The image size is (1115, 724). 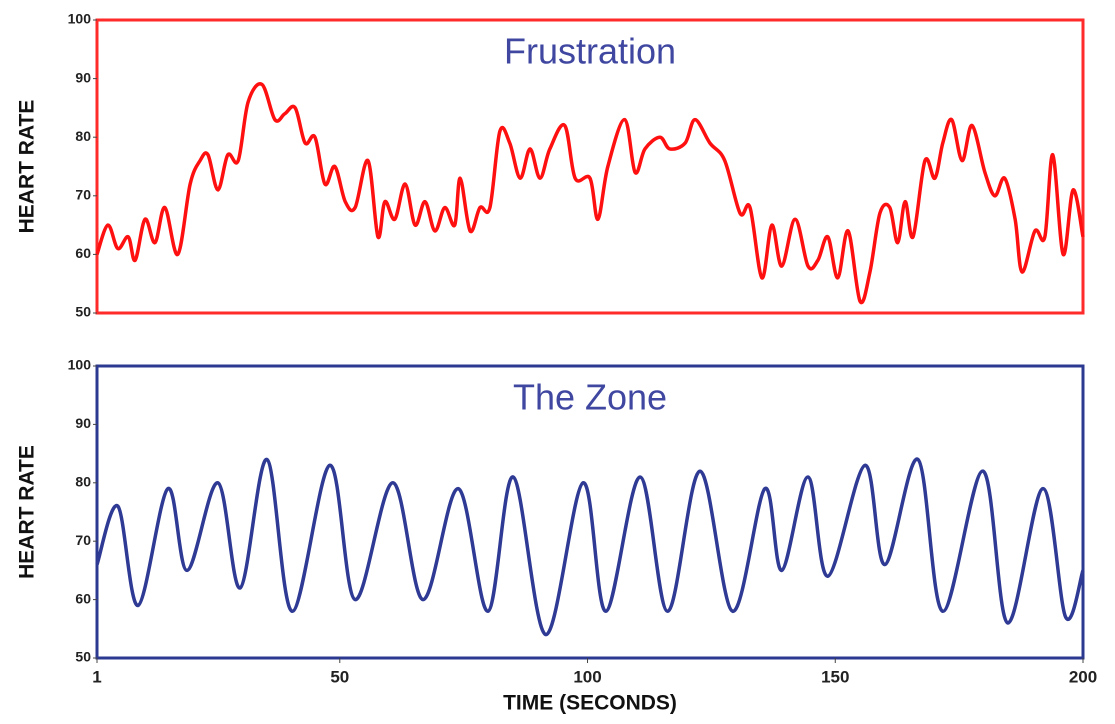 I want to click on x-tick-label: 50, so click(x=339, y=676).